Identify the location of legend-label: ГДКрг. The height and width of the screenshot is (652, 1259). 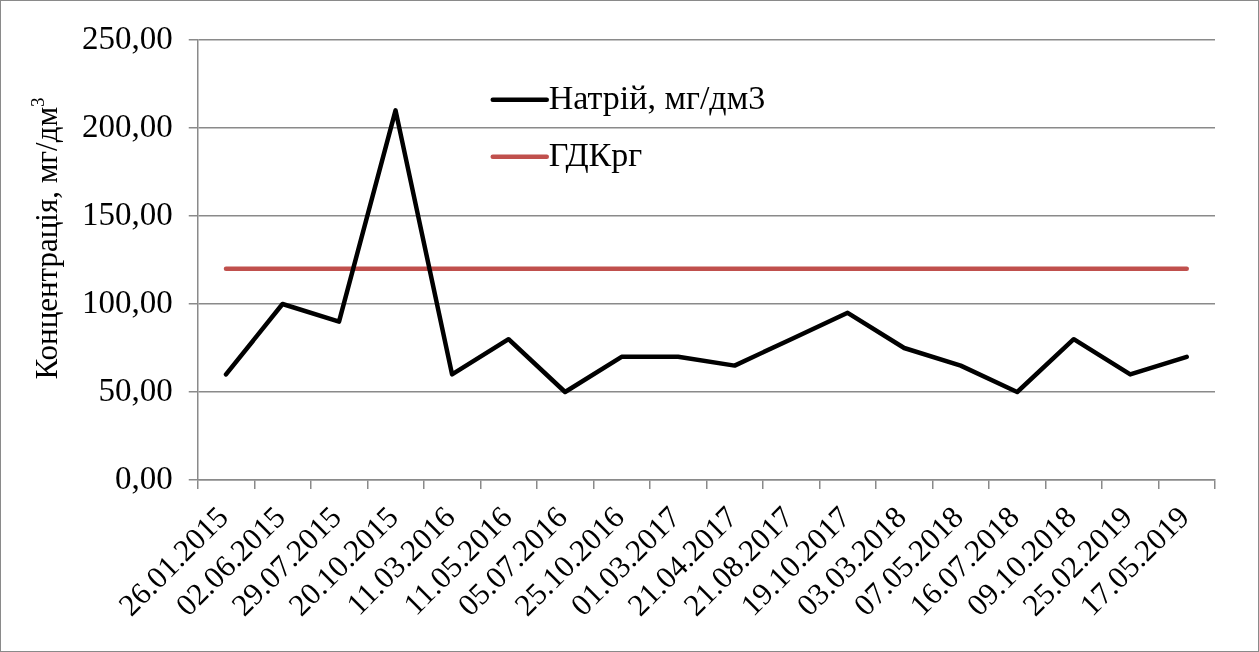
(595, 154).